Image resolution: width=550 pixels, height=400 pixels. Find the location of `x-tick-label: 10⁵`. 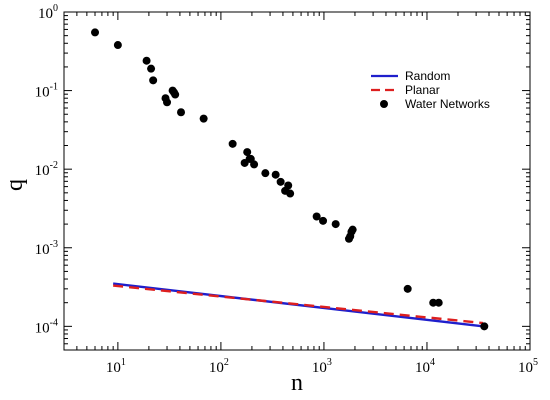

x-tick-label: 10⁵ is located at coordinates (528, 366).